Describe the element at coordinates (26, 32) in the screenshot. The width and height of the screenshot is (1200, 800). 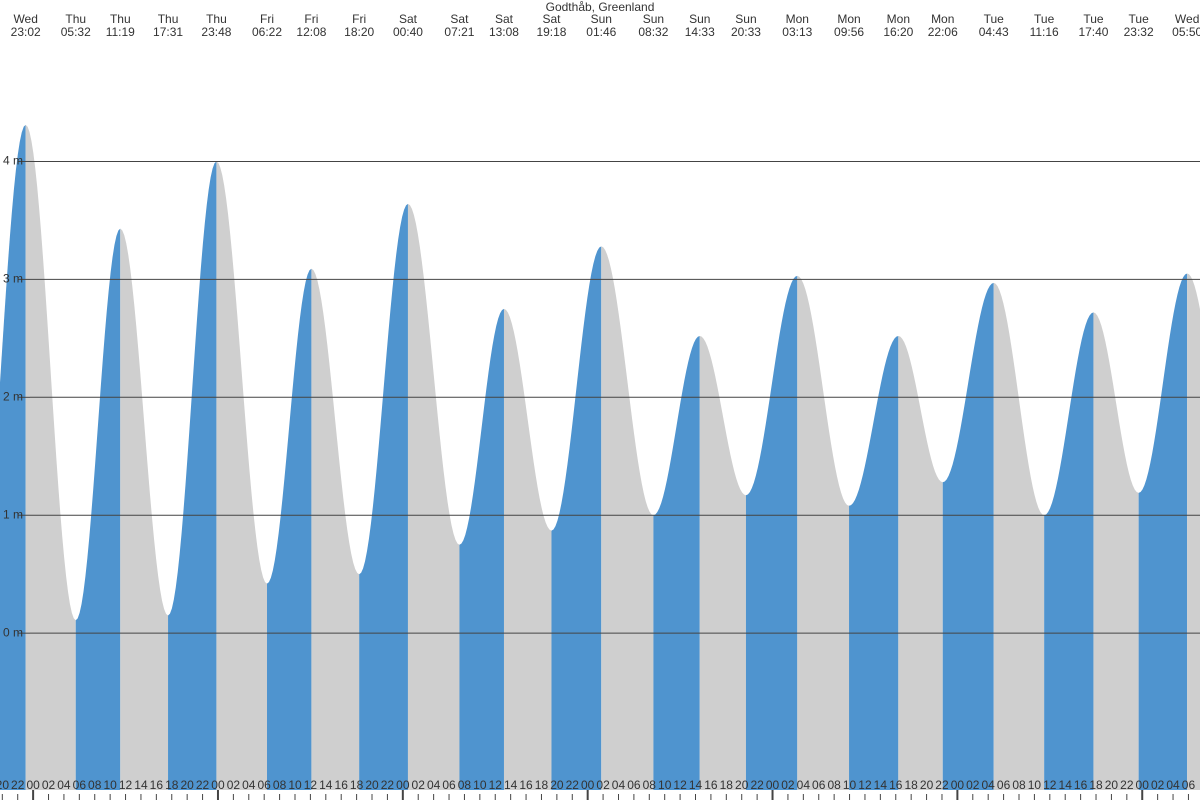
I see `extreme-time: 23:02` at that location.